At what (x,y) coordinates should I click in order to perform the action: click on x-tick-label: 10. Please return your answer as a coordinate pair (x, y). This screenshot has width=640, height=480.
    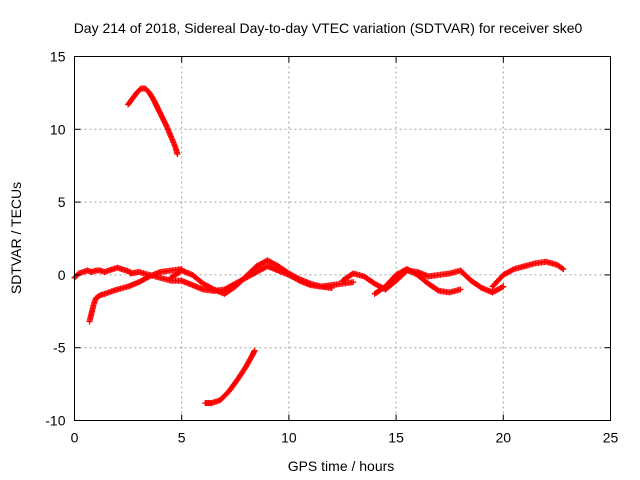
    Looking at the image, I should click on (289, 438).